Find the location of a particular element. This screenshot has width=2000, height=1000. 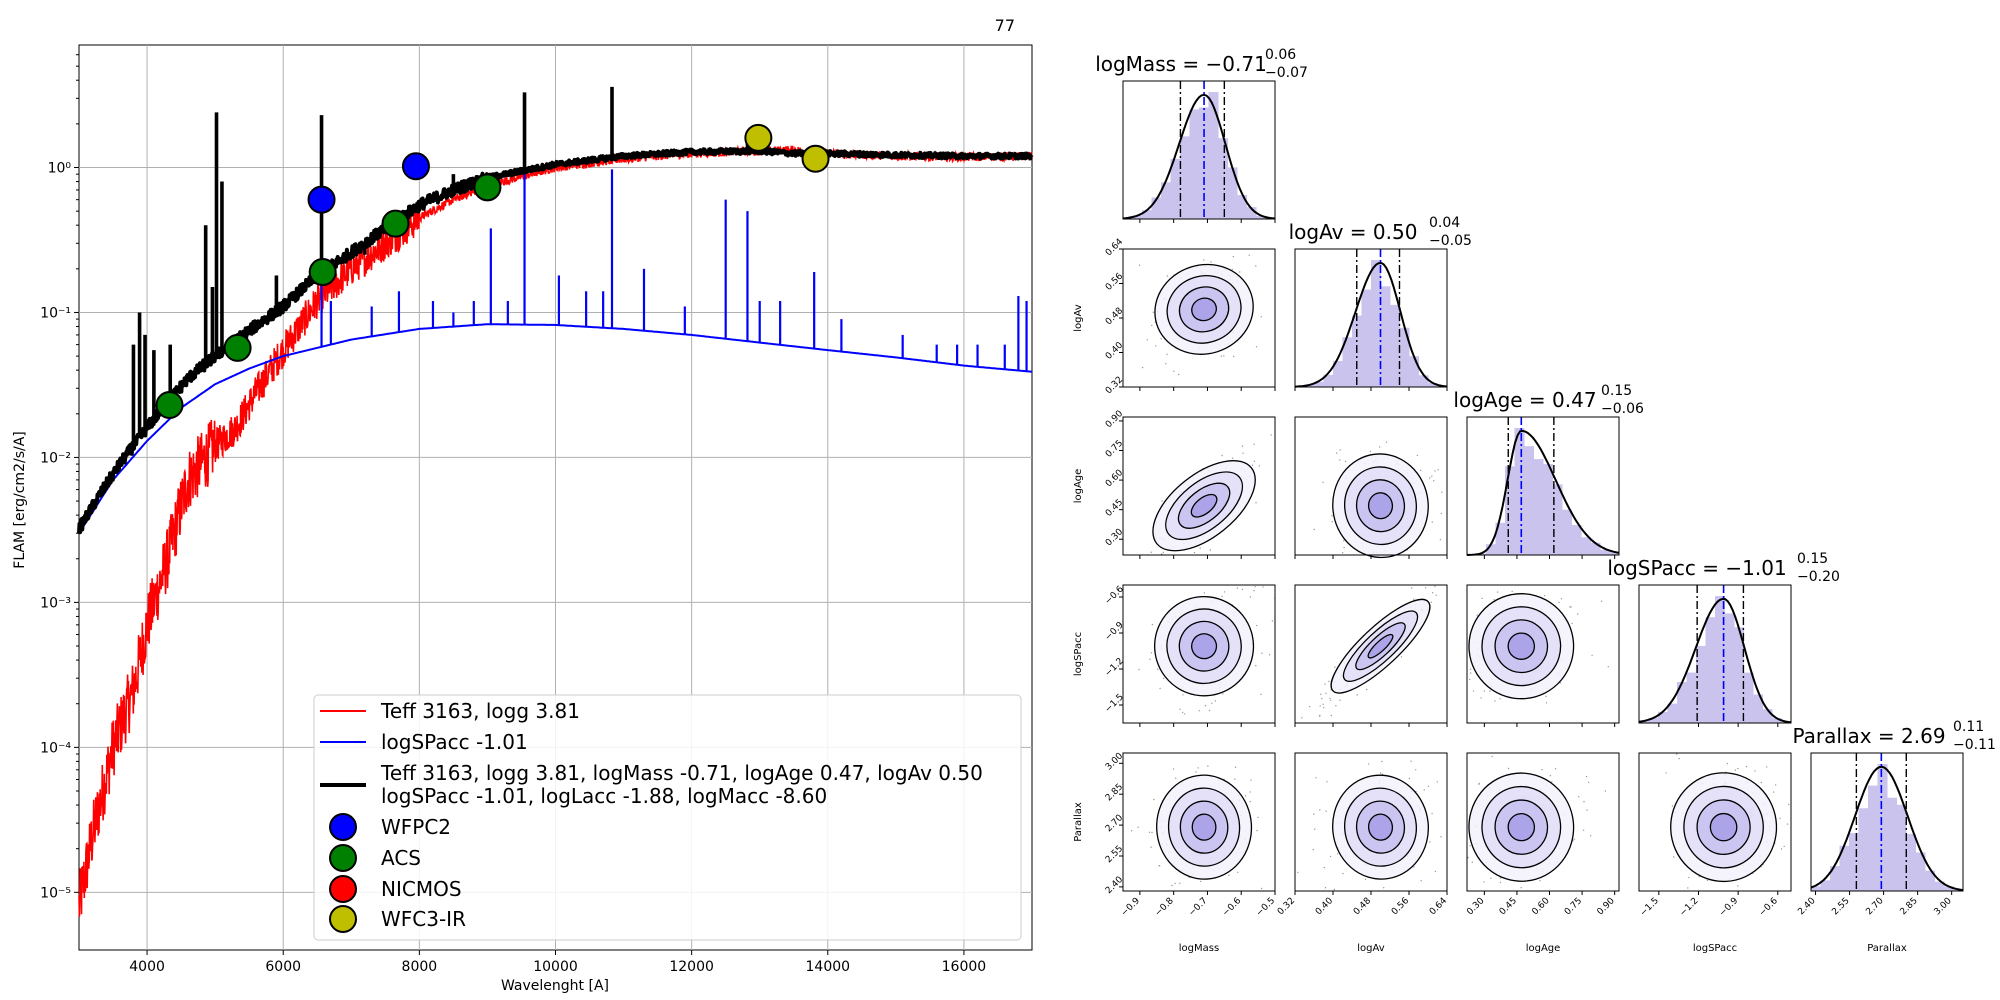

legend-acs-marker is located at coordinates (343, 858).